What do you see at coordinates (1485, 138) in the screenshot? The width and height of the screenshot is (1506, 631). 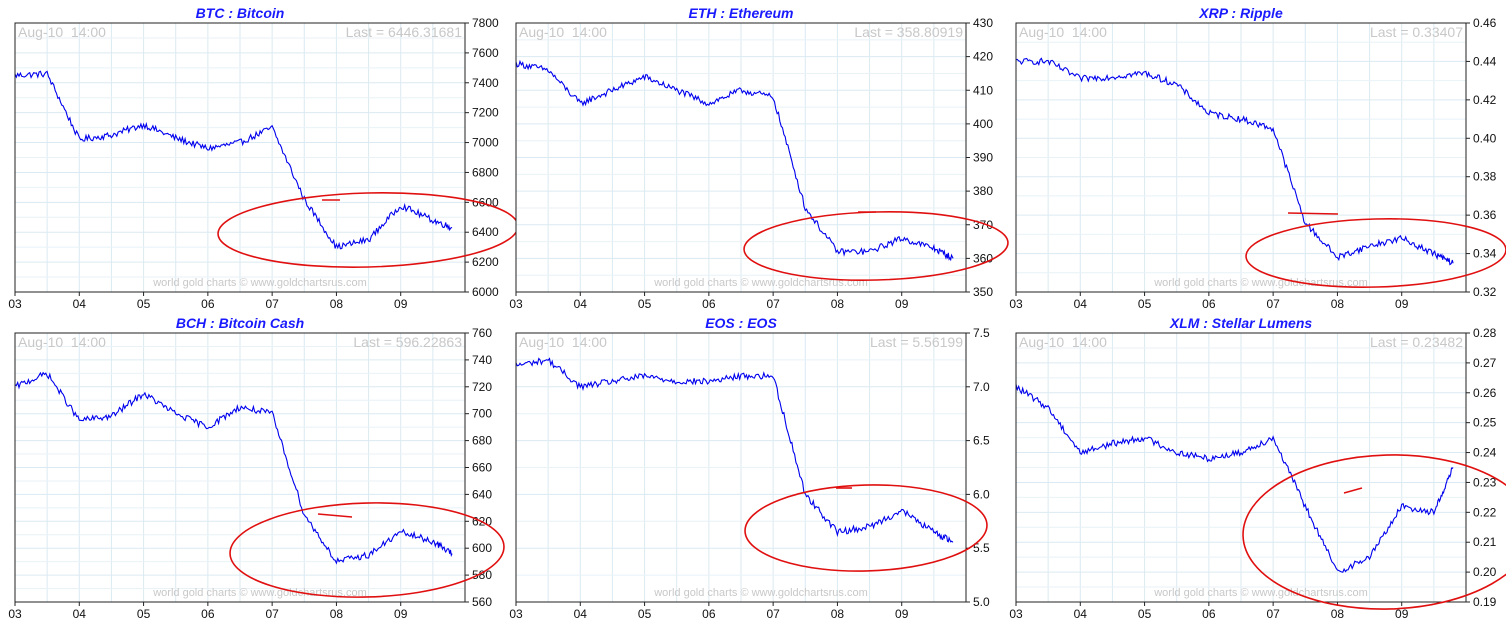 I see `y-tick-label: 0.40` at bounding box center [1485, 138].